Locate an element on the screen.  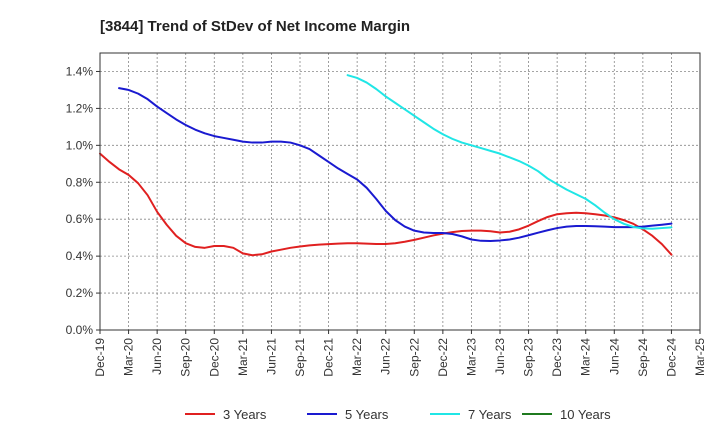
x-tick-label: Mar-23 is located at coordinates (471, 357).